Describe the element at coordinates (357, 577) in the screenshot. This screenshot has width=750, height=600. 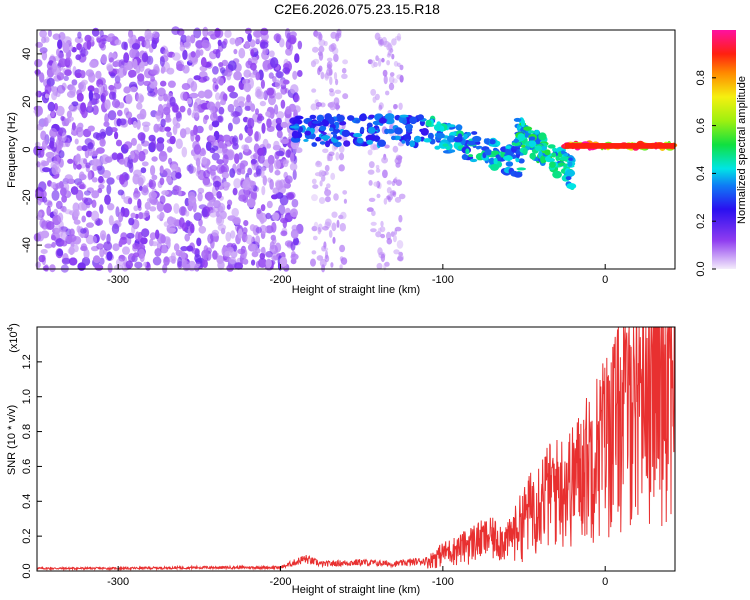
I see `snr-x-ticks: -300 -200 -100 0` at that location.